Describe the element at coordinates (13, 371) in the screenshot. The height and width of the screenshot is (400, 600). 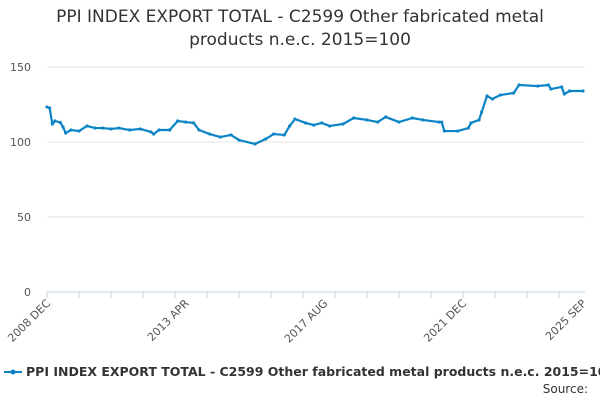
I see `legend-marker-icon` at that location.